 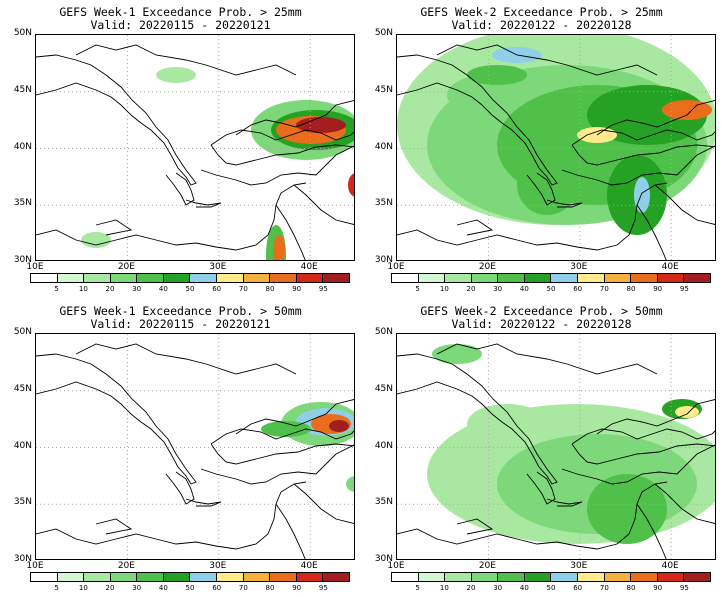 What do you see at coordinates (487, 267) in the screenshot?
I see `longitude-label: 20E` at bounding box center [487, 267].